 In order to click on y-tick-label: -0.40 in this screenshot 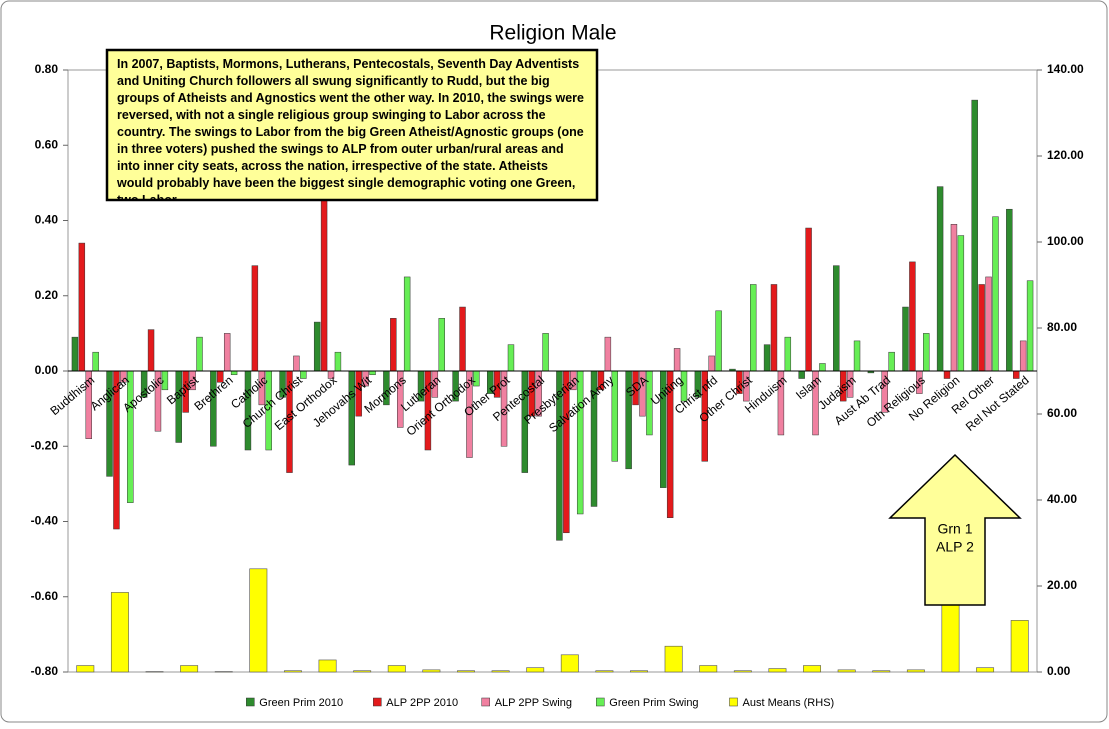, I will do `click(45, 521)`.